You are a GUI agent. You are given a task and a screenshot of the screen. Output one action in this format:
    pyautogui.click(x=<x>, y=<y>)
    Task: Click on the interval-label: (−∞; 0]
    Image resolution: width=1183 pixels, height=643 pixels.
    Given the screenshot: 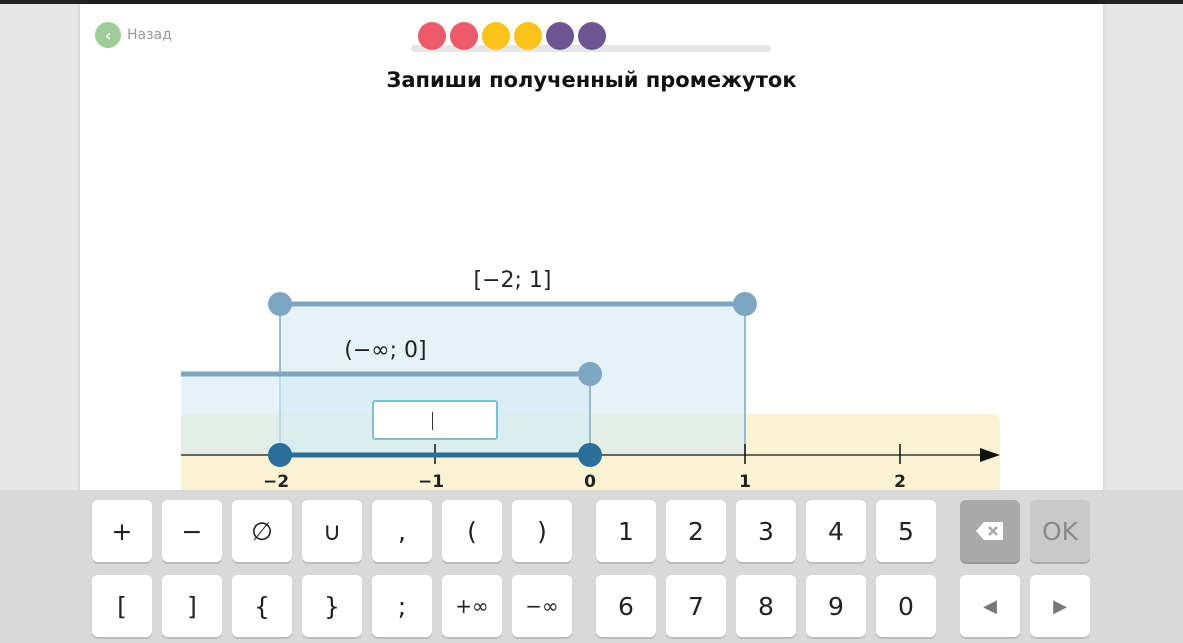 What is the action you would take?
    pyautogui.click(x=385, y=350)
    